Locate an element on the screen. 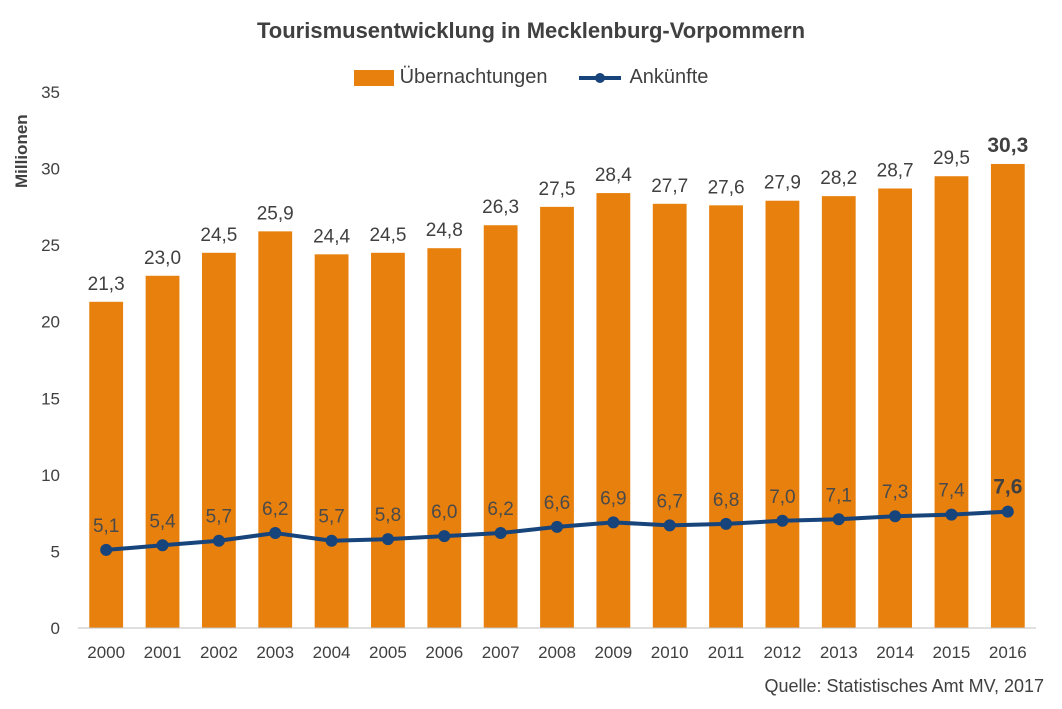 The image size is (1062, 709). bar-data-label: 27,5 is located at coordinates (557, 189).